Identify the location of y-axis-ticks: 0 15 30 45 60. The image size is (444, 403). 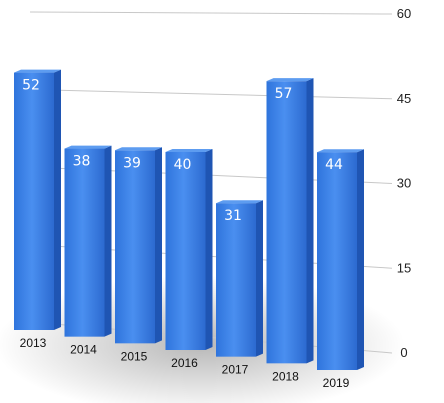
(404, 183).